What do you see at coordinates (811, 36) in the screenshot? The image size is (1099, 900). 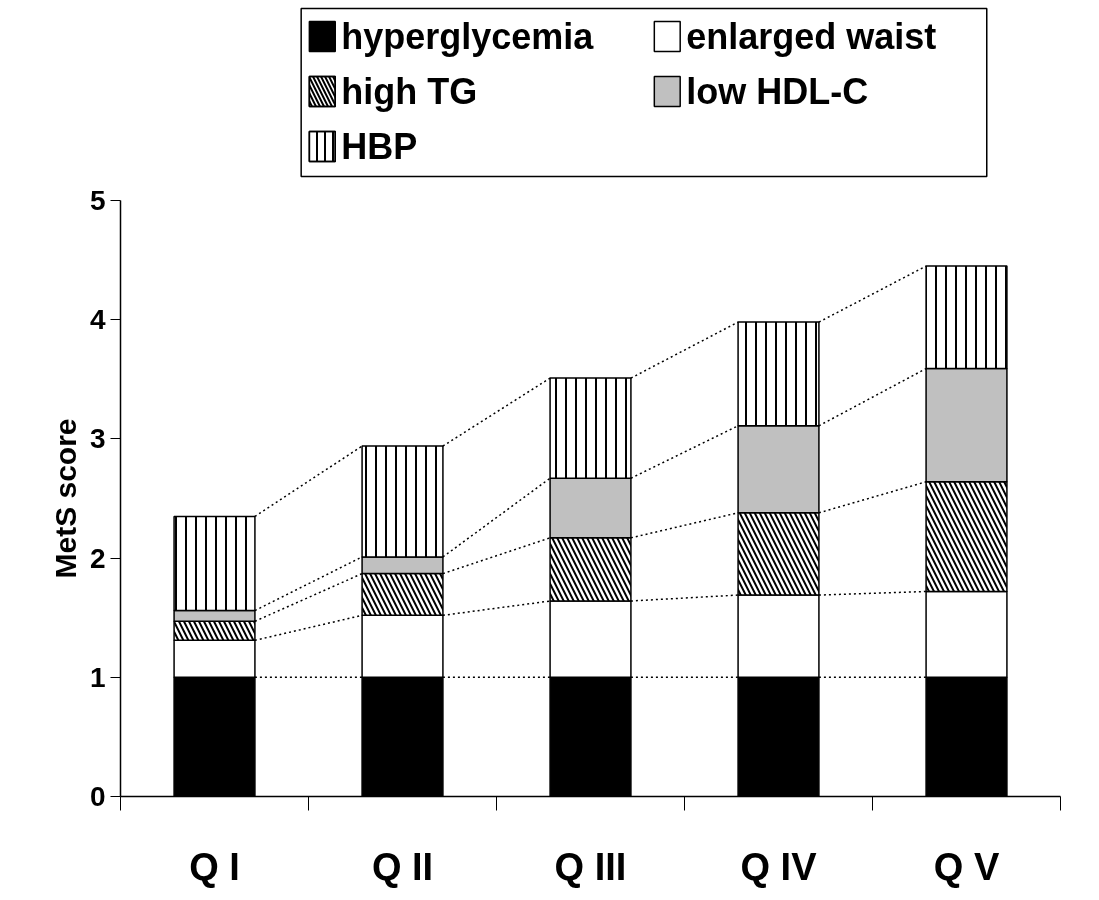 I see `legend-label: enlarged waist` at bounding box center [811, 36].